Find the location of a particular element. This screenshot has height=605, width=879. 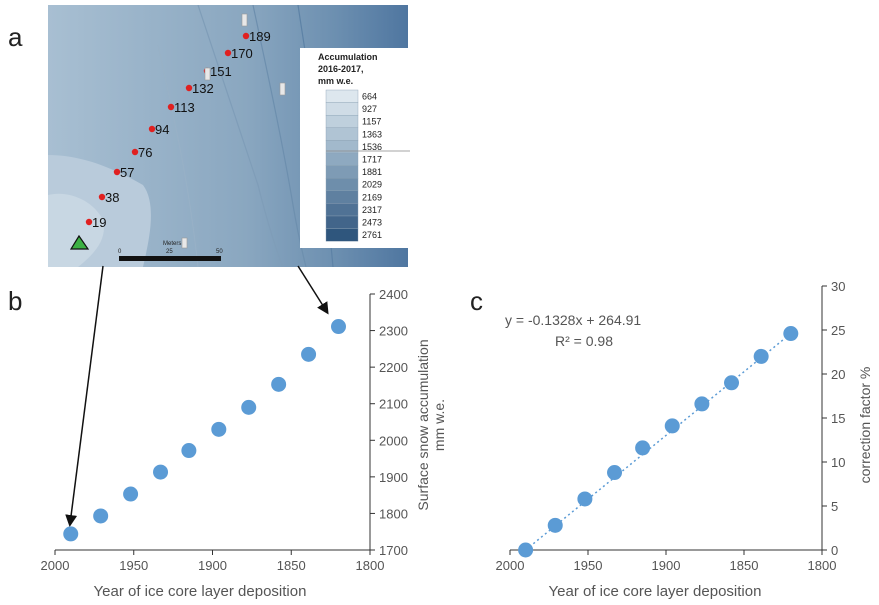

b-points is located at coordinates (204, 430).